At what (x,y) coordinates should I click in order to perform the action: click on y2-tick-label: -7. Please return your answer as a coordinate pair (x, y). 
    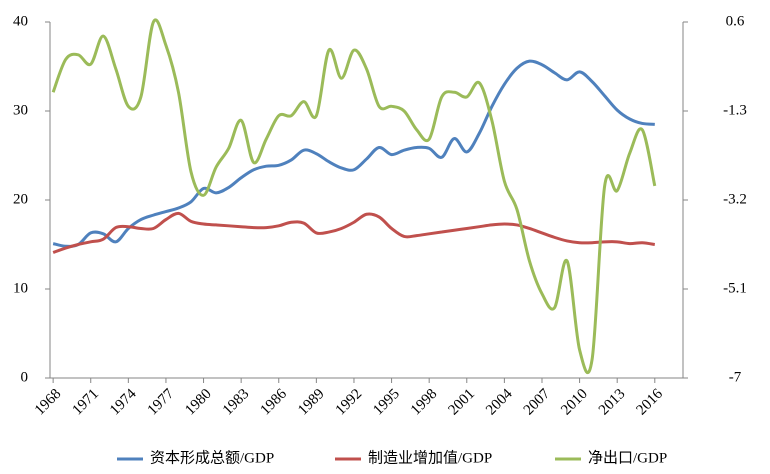
    Looking at the image, I should click on (735, 377).